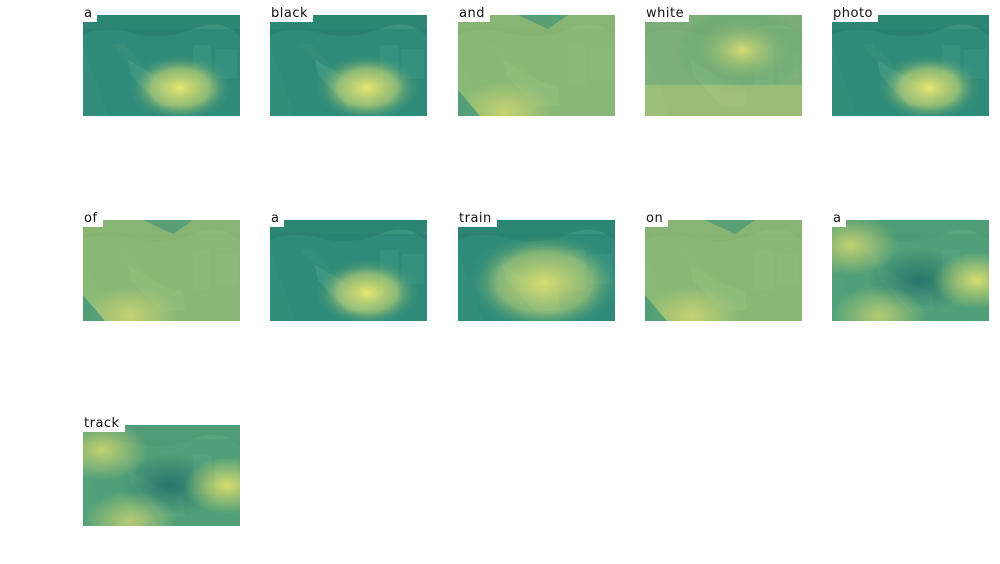 This screenshot has width=1000, height=564. Describe the element at coordinates (477, 219) in the screenshot. I see `caption-word-label: train` at that location.